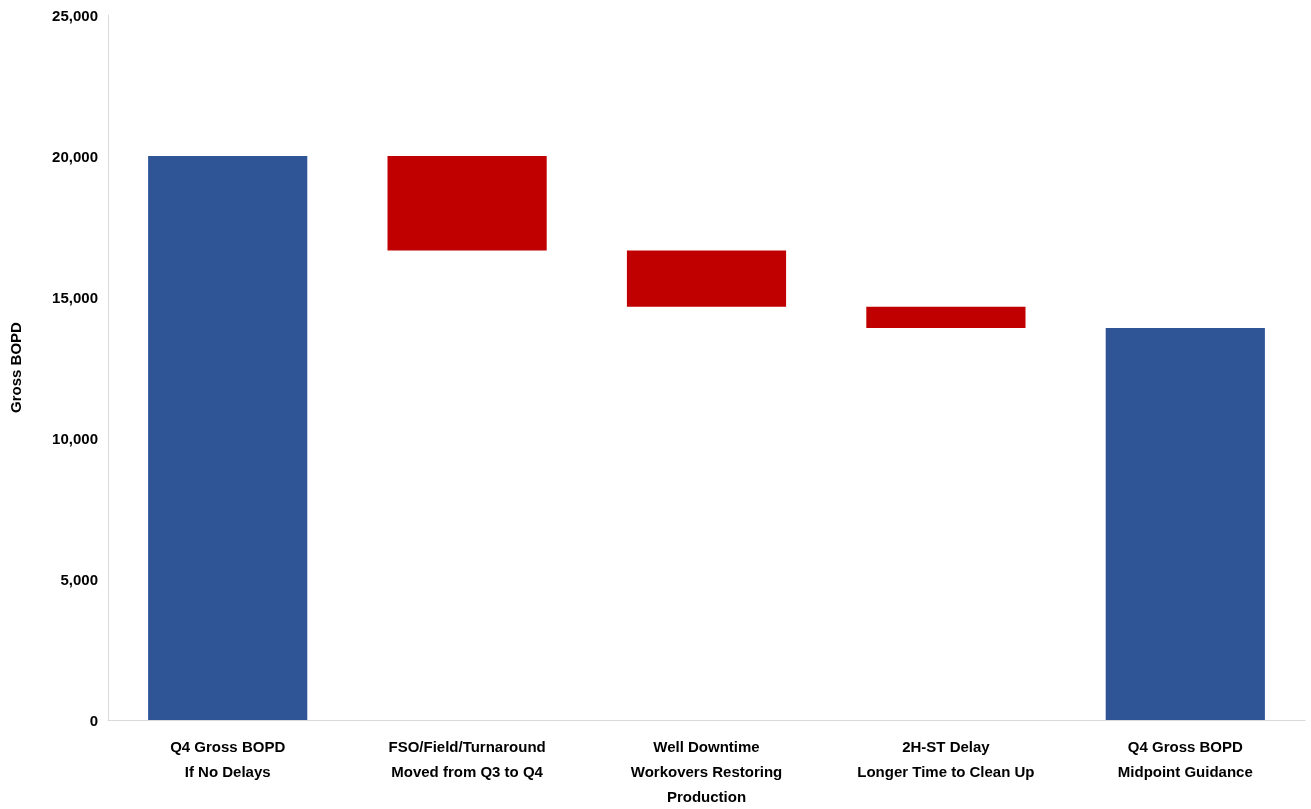 The image size is (1311, 809). I want to click on y-axis-title: Gross BOPD, so click(15, 367).